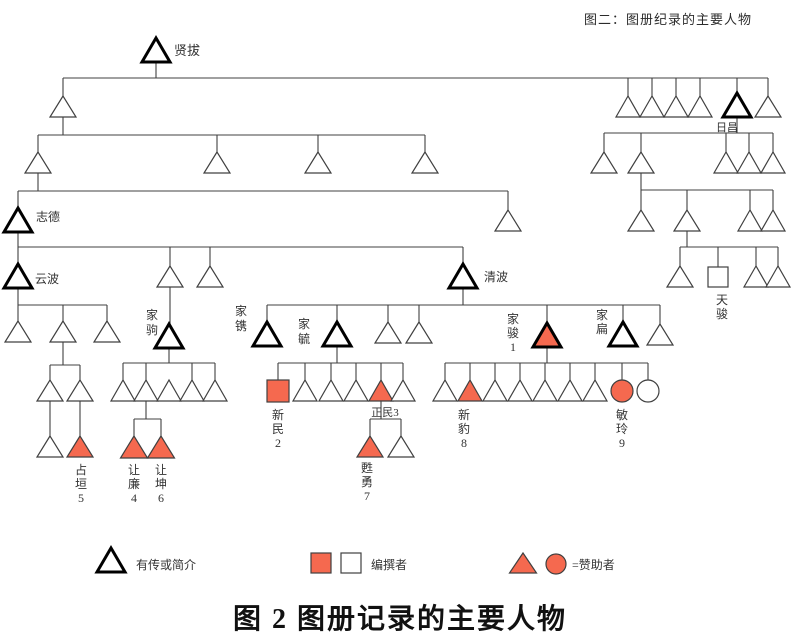 Image resolution: width=800 pixels, height=642 pixels. What do you see at coordinates (622, 429) in the screenshot?
I see `label-minling: 玲` at bounding box center [622, 429].